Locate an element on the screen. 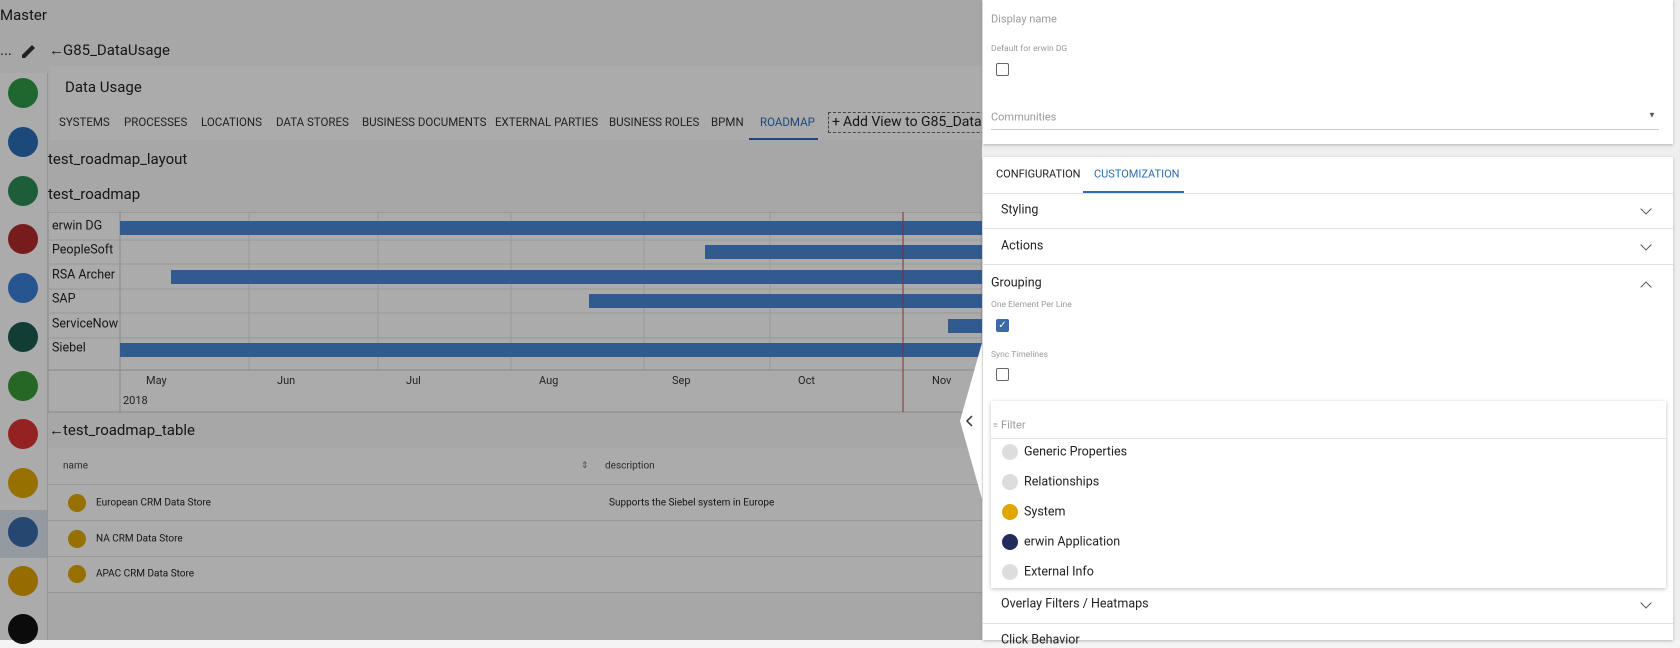 This screenshot has height=648, width=1680. year-label: 2018 is located at coordinates (135, 400).